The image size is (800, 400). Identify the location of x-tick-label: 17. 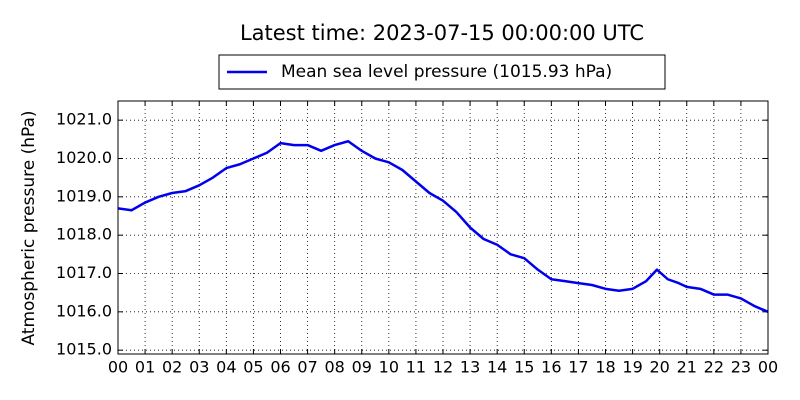
(578, 367).